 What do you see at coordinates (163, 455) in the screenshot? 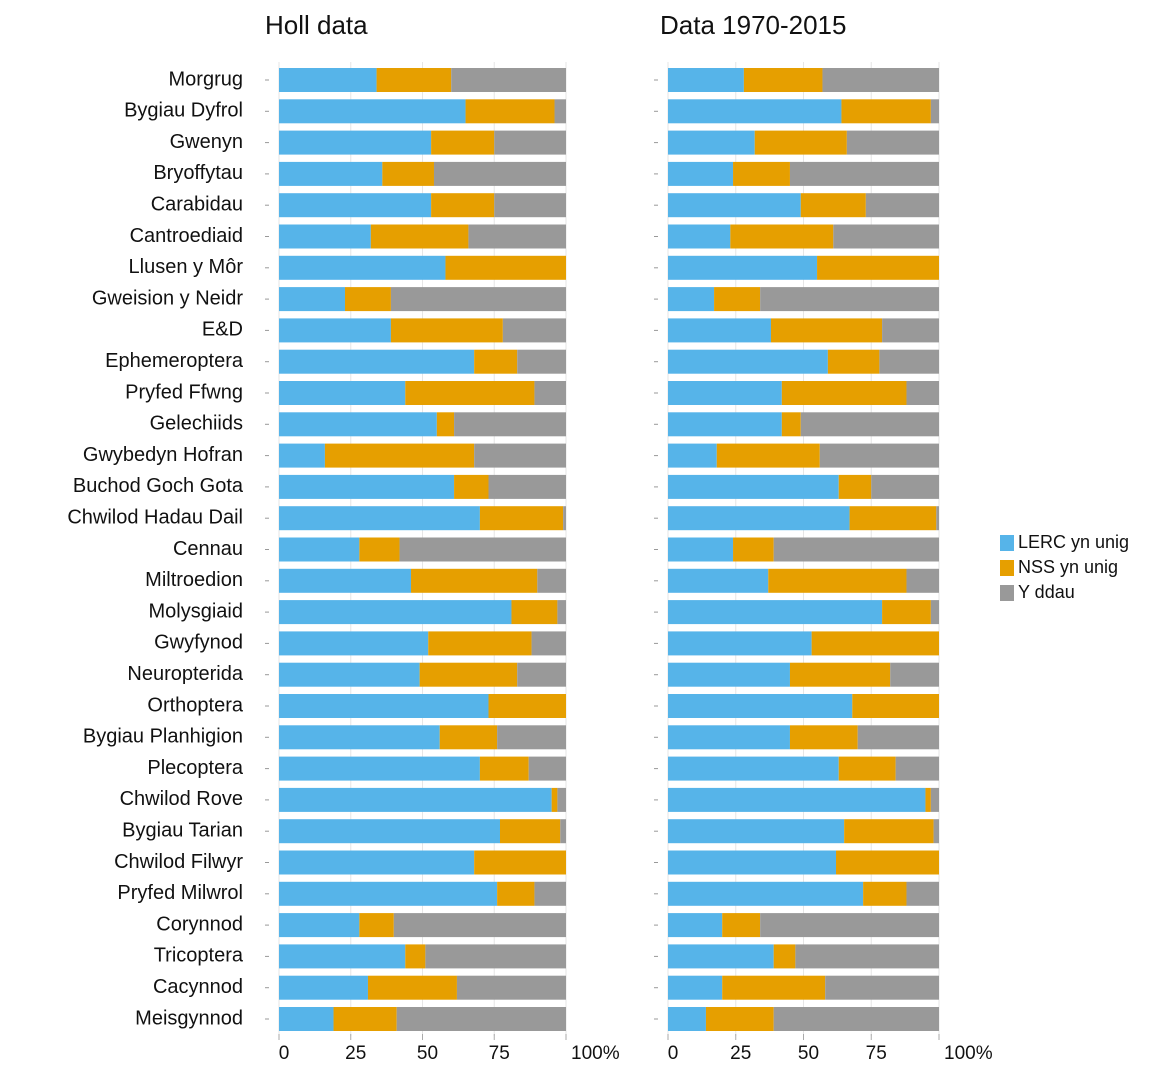
I see `category-label: Gwybedyn Hofran` at bounding box center [163, 455].